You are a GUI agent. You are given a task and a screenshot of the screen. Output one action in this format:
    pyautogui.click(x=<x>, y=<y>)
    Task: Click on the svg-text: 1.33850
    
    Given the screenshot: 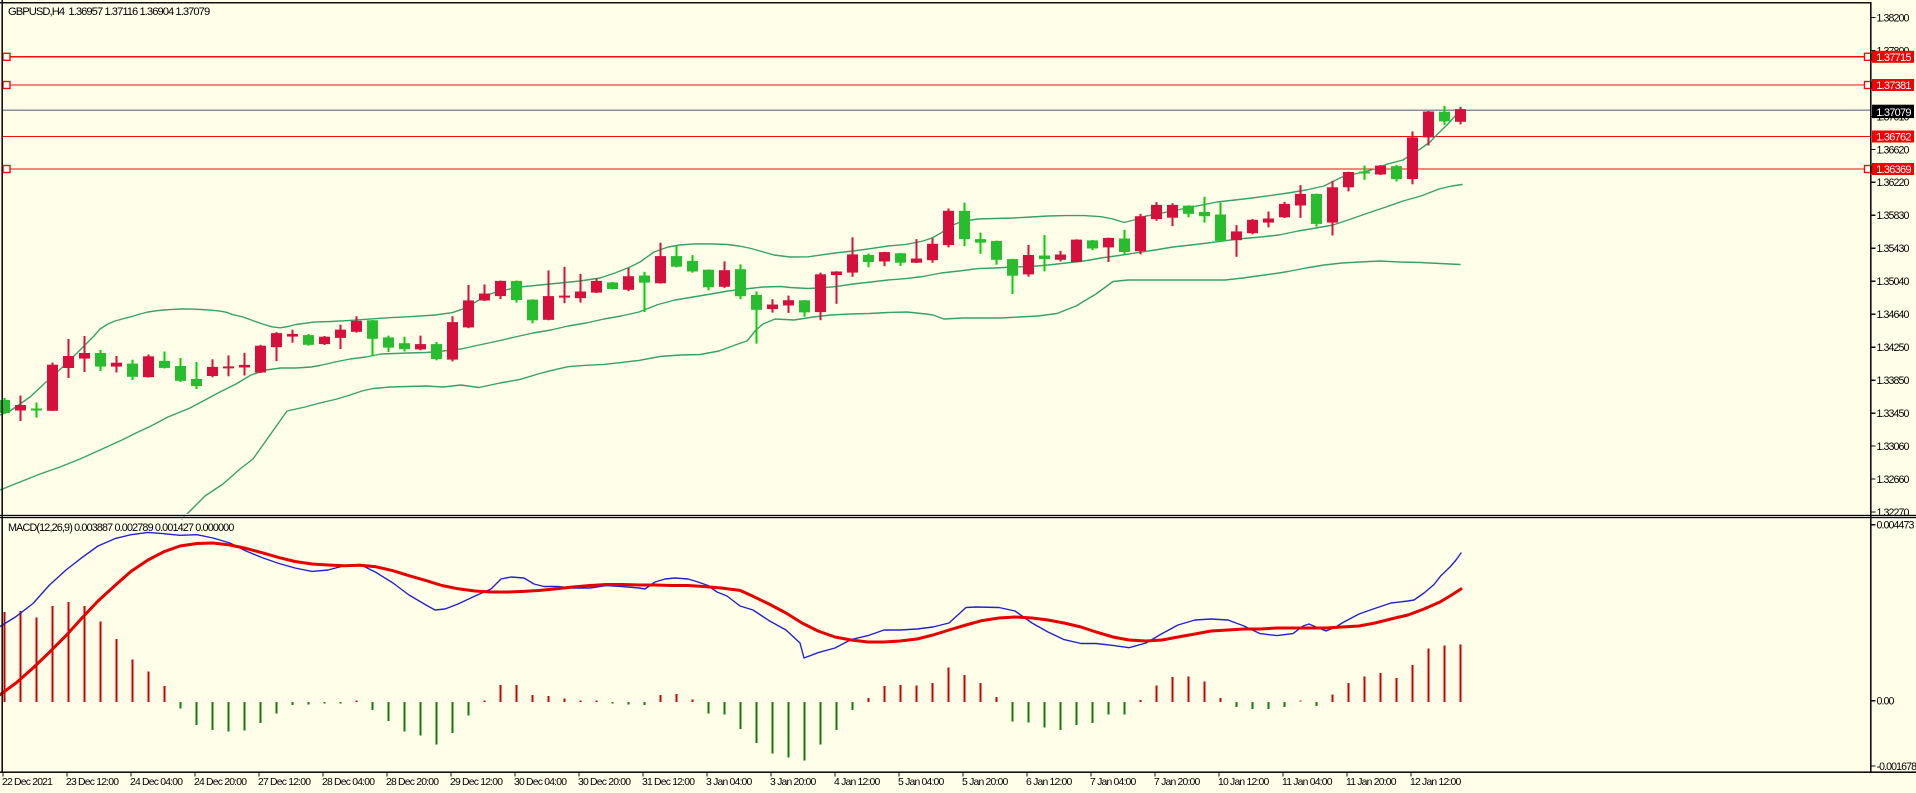 What is the action you would take?
    pyautogui.click(x=1893, y=381)
    